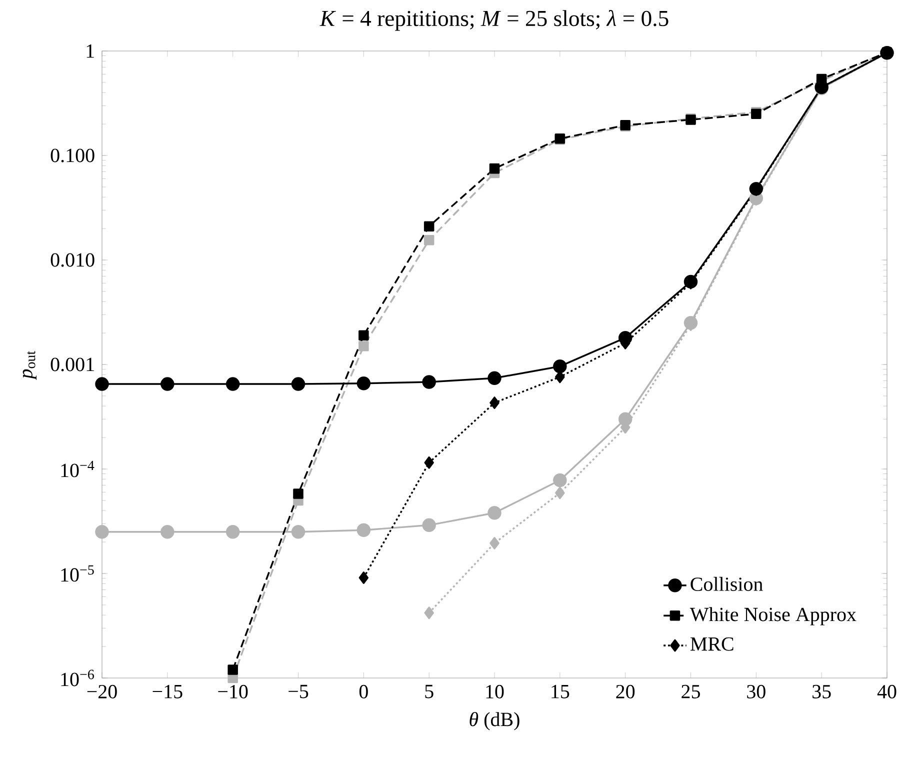 The width and height of the screenshot is (900, 759). Describe the element at coordinates (625, 691) in the screenshot. I see `x-tick-label: 20` at that location.